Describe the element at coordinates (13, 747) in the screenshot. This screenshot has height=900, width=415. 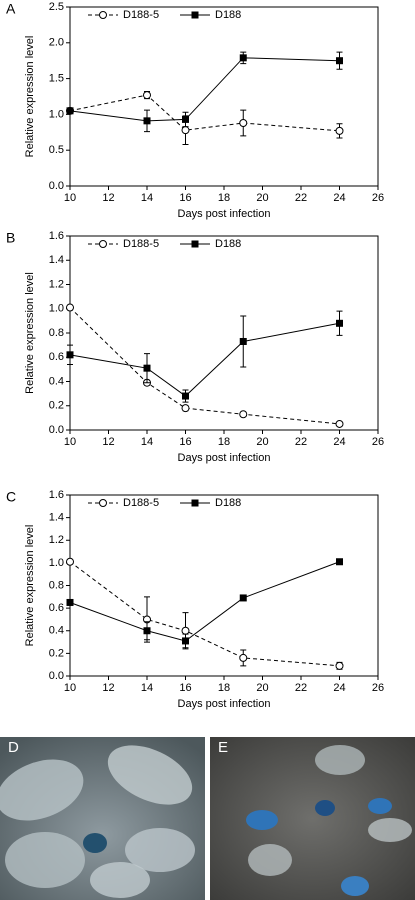
I see `photo-label: D` at that location.